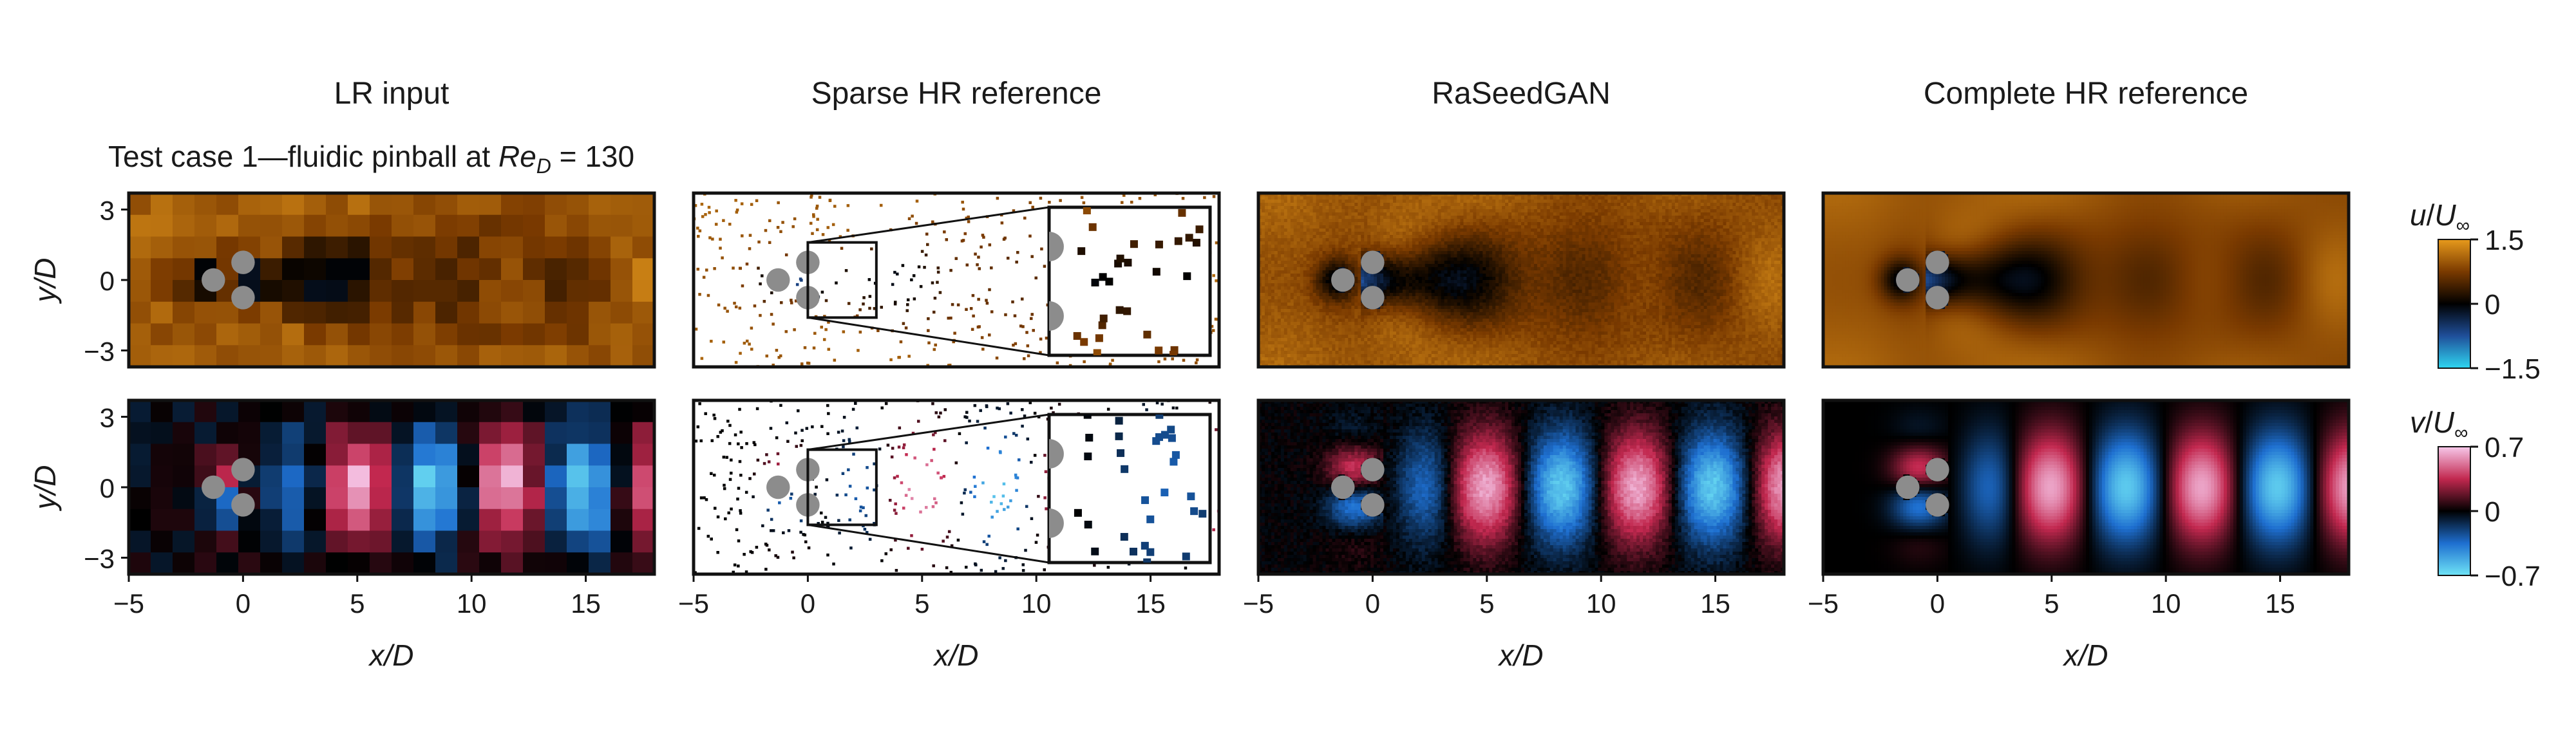 This screenshot has height=746, width=2576. Describe the element at coordinates (45, 281) in the screenshot. I see `y-axis-label: y/D` at that location.